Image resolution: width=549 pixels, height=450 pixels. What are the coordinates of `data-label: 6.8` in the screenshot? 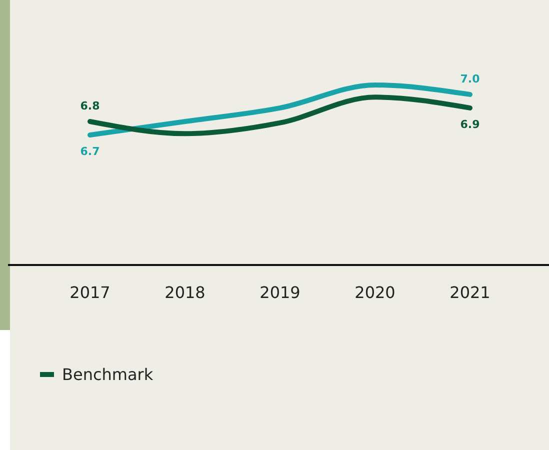 It's located at (90, 105).